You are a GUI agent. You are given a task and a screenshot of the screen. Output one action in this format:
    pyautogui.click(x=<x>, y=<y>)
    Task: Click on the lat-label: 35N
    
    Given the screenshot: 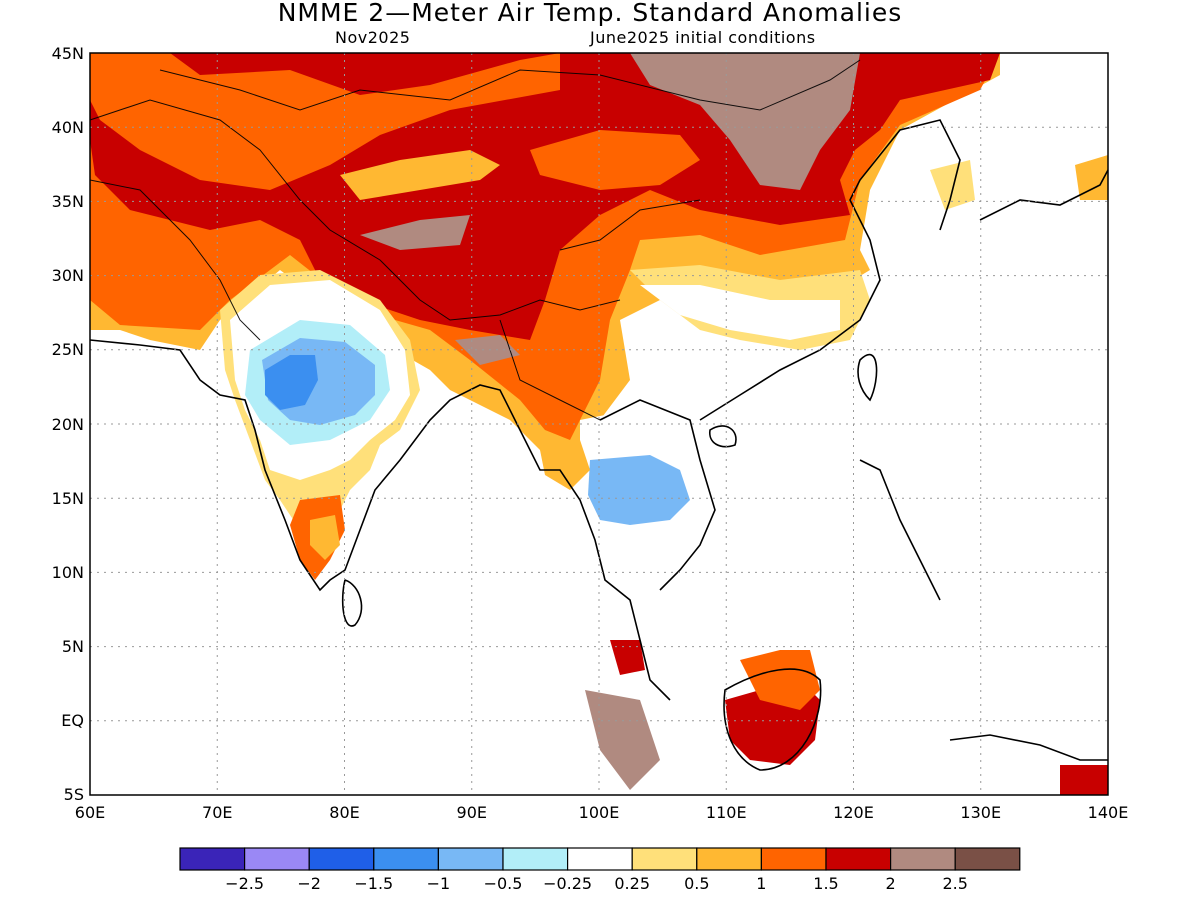 What is the action you would take?
    pyautogui.click(x=68, y=201)
    